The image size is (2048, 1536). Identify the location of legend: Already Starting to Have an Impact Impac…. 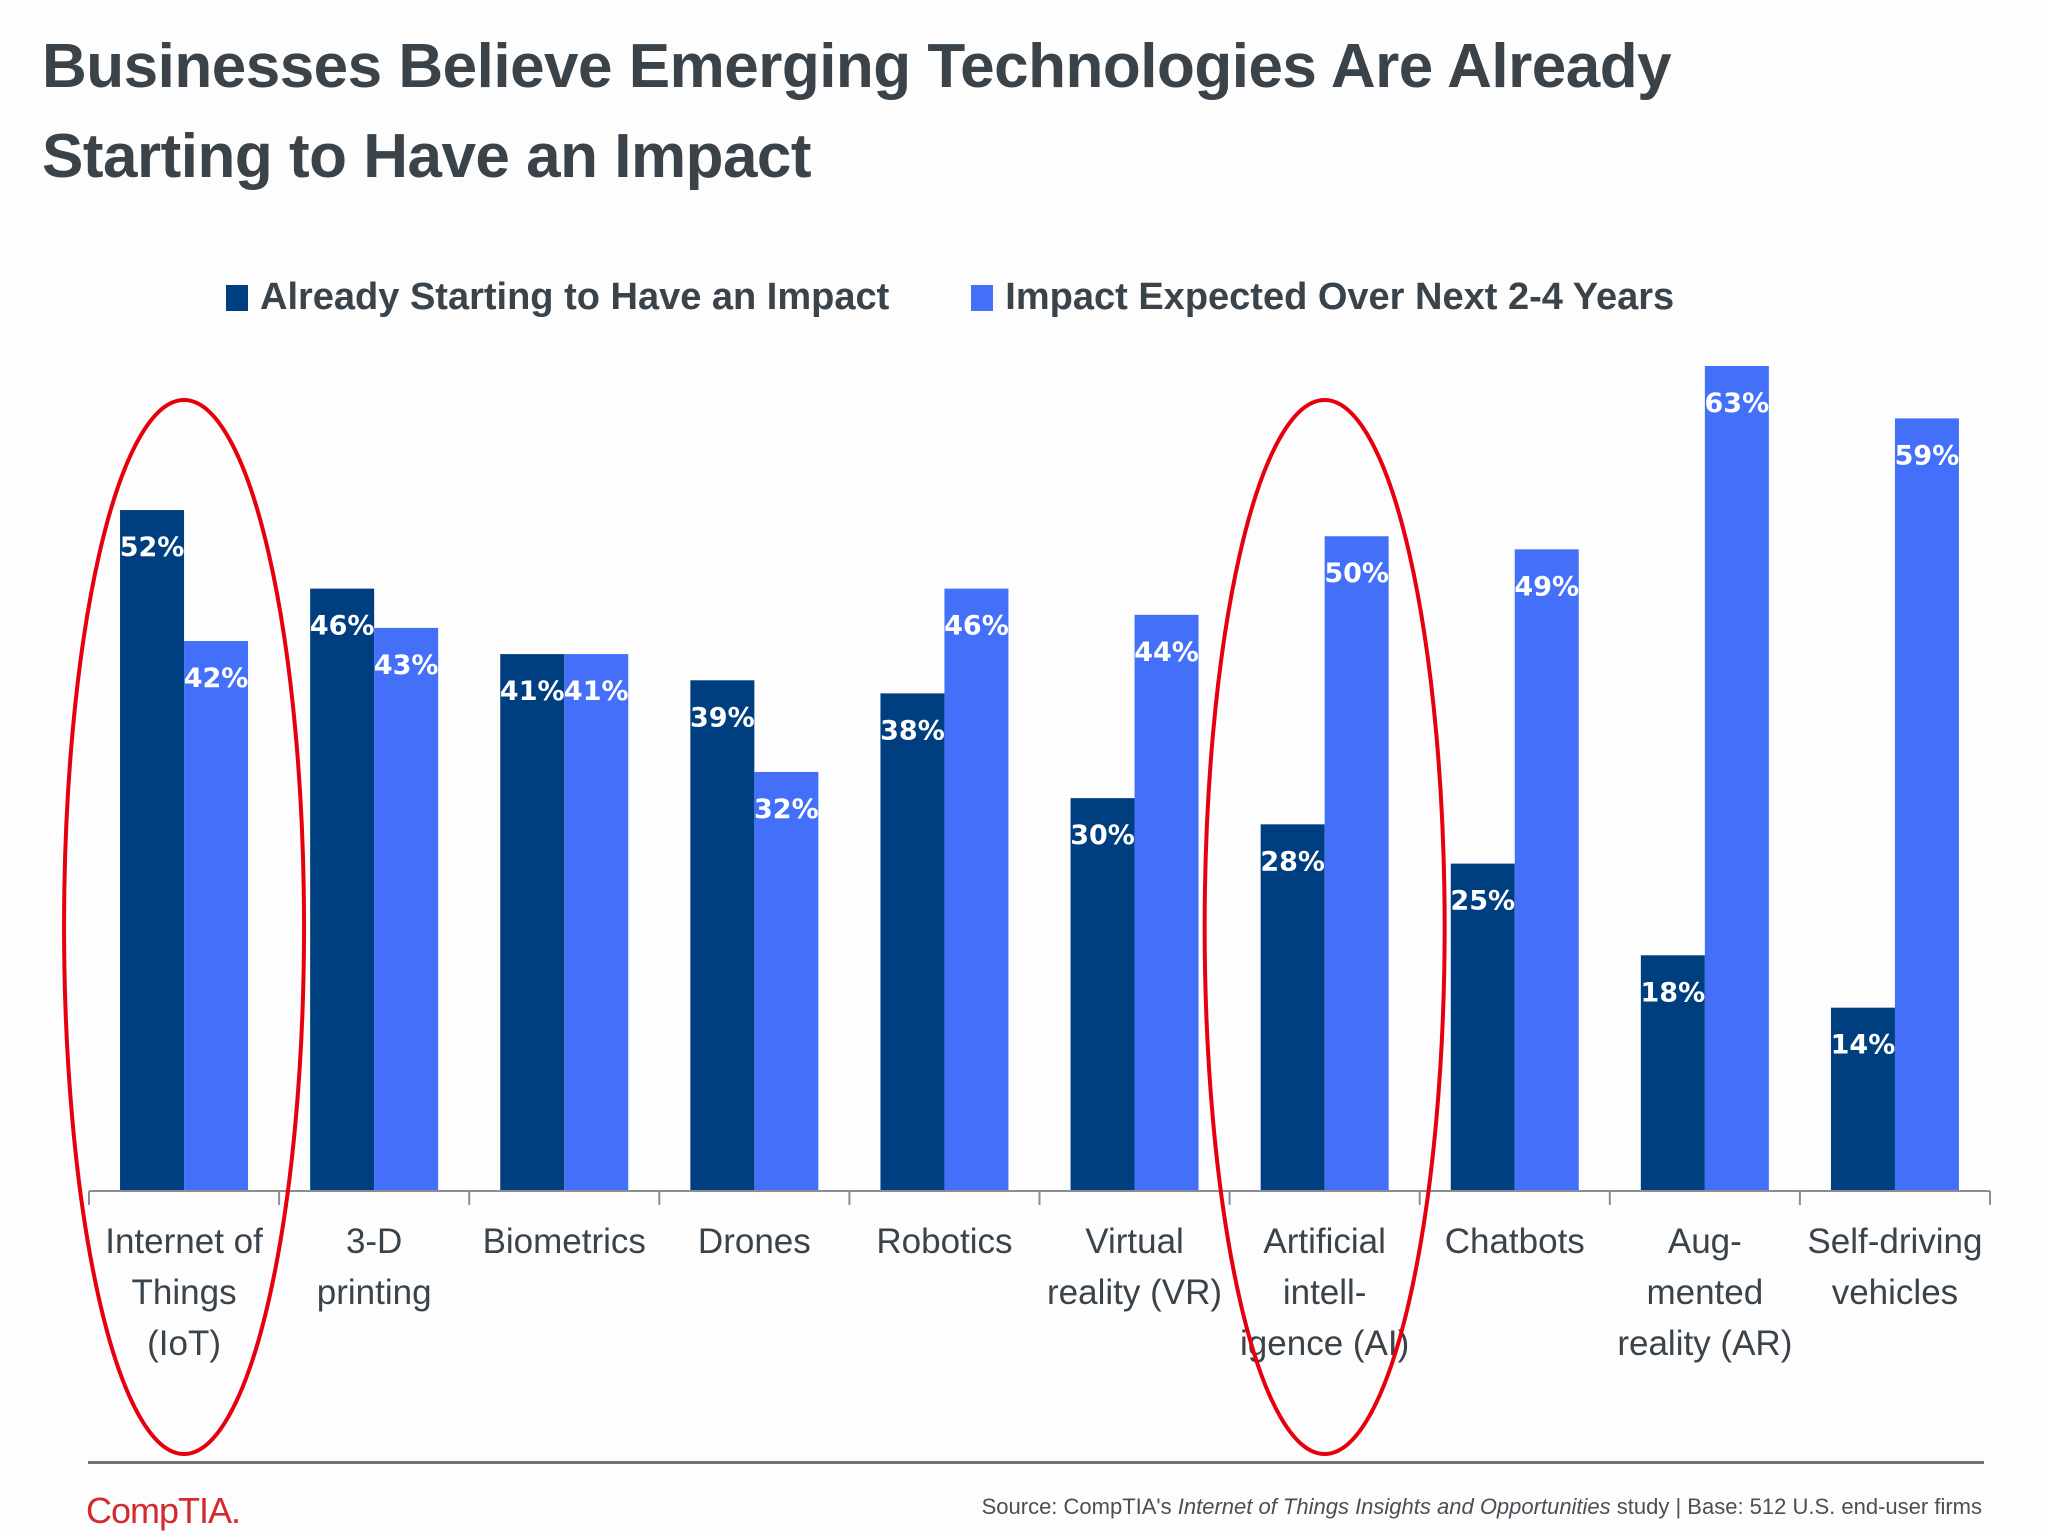
(991, 297).